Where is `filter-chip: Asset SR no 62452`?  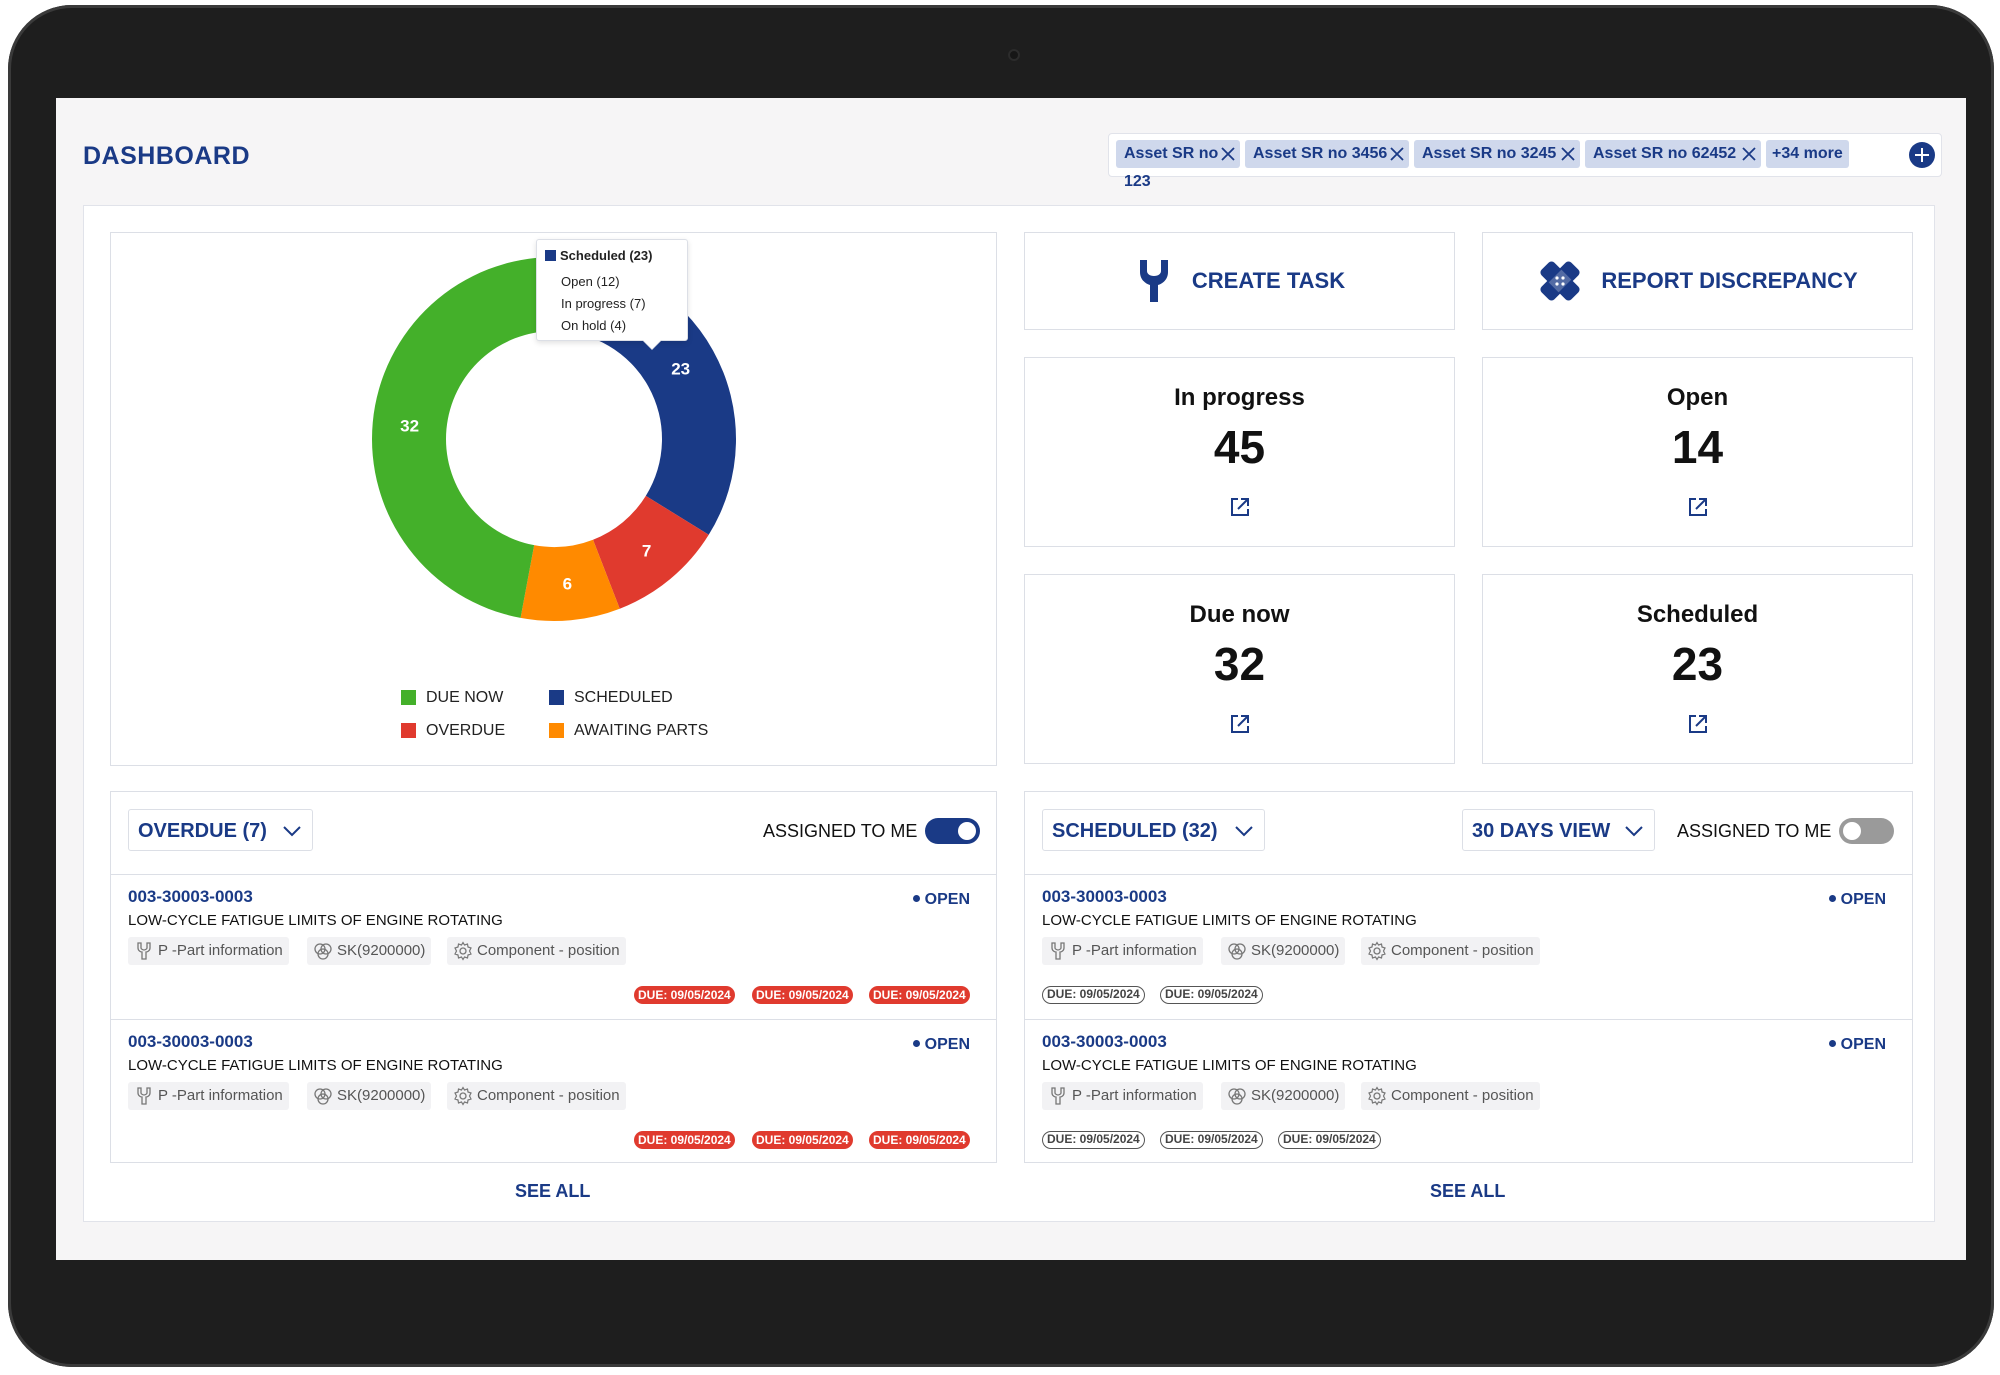
filter-chip: Asset SR no 62452 is located at coordinates (1673, 154).